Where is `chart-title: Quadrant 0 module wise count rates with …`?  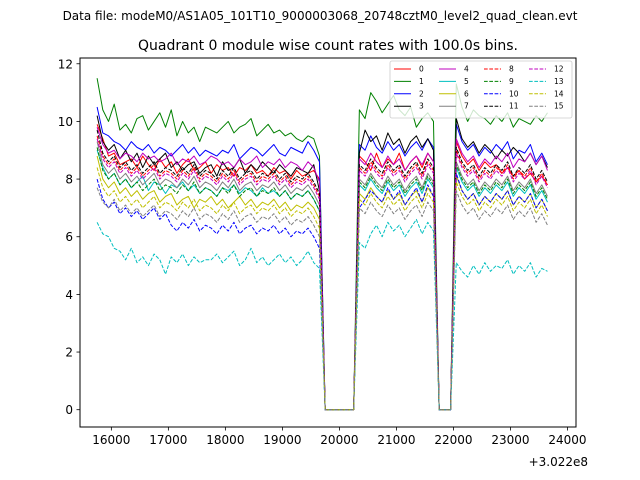
chart-title: Quadrant 0 module wise count rates with … is located at coordinates (328, 46).